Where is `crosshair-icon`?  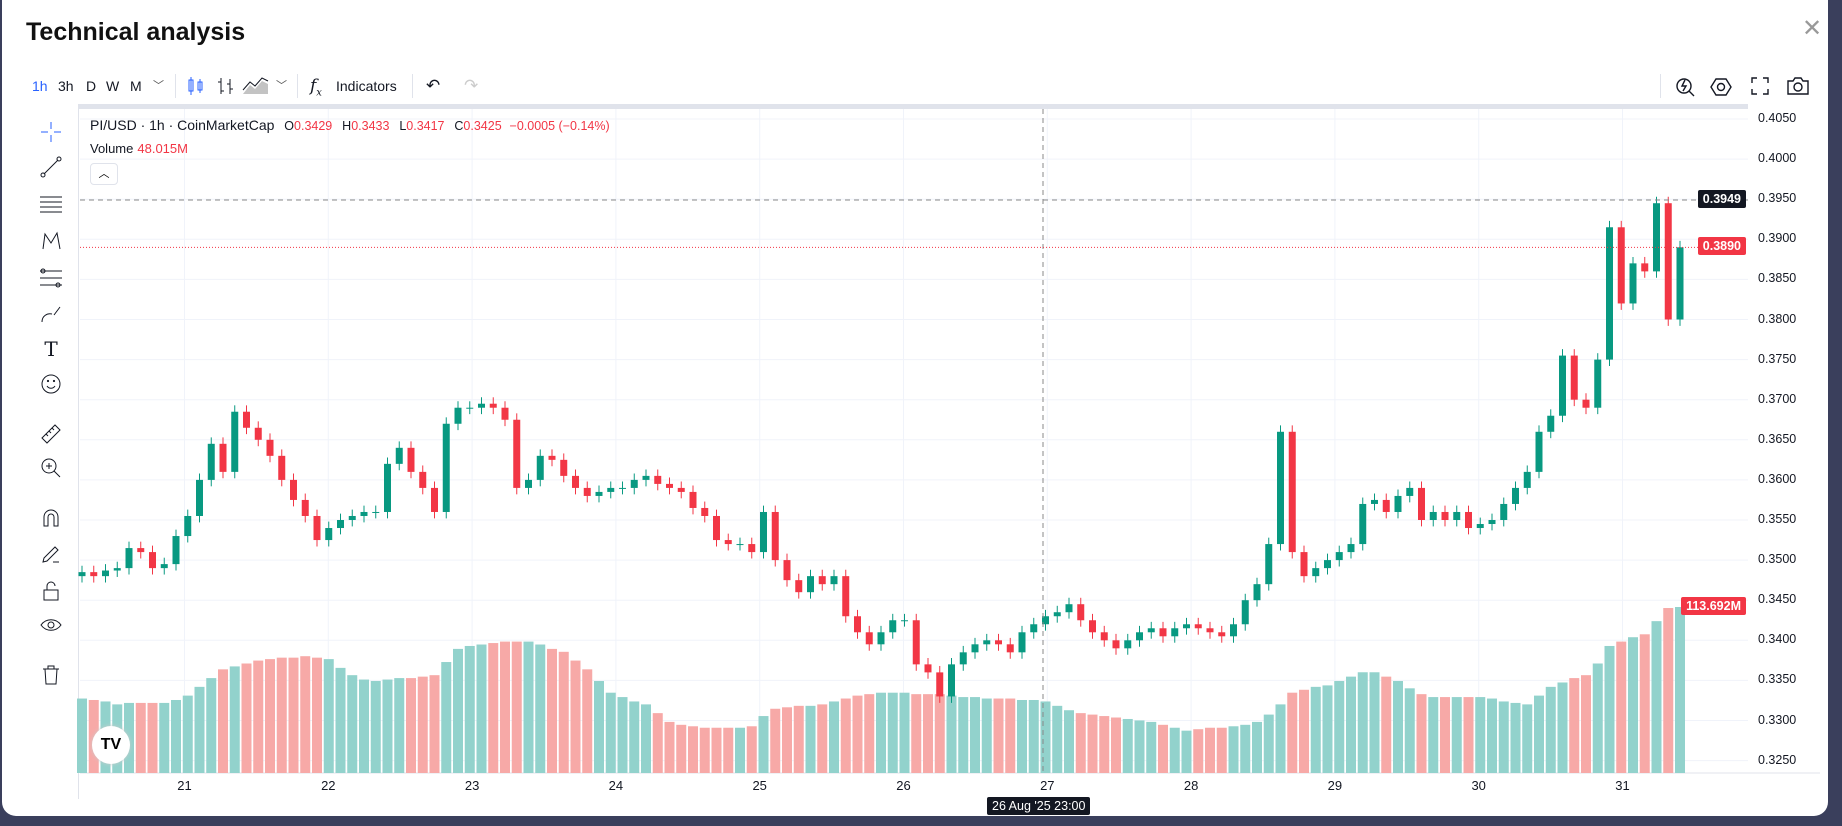 crosshair-icon is located at coordinates (51, 132).